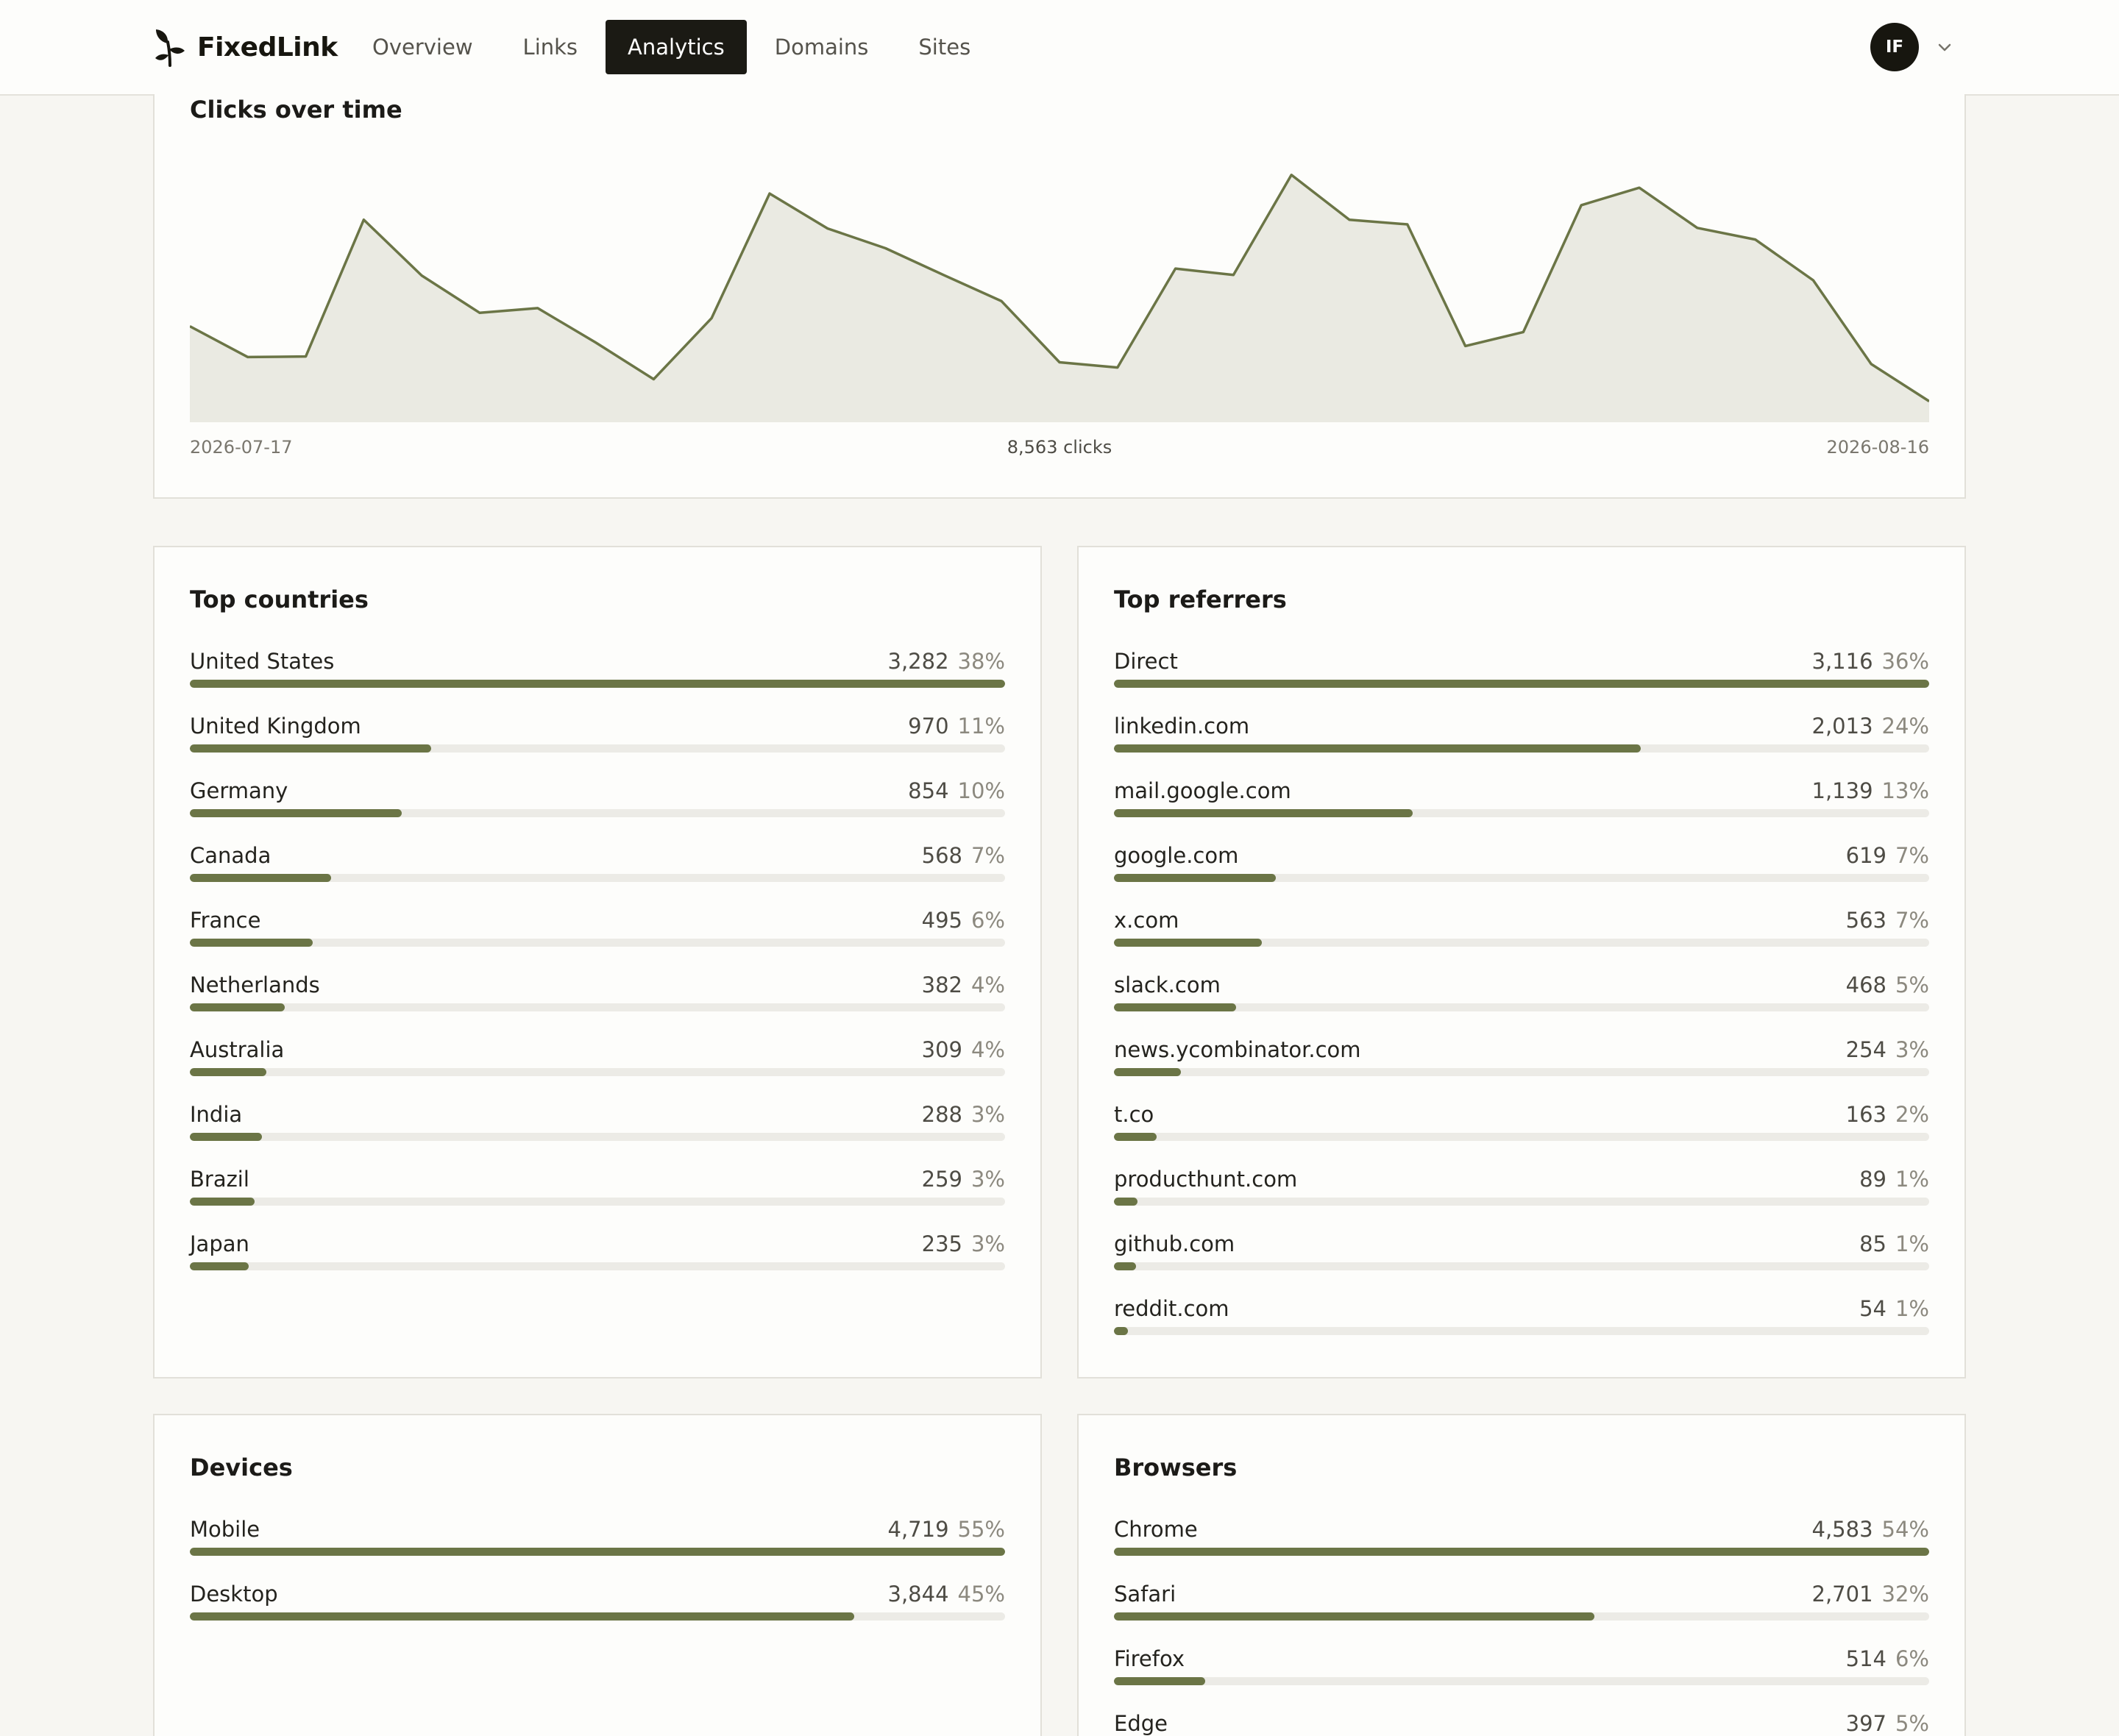  What do you see at coordinates (1521, 875) in the screenshot?
I see `list-item: google.com 619 7%` at bounding box center [1521, 875].